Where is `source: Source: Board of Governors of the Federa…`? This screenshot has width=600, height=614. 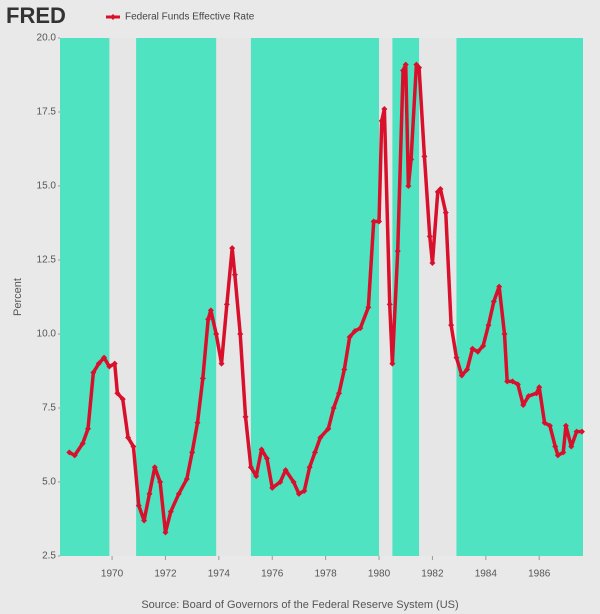 source: Source: Board of Governors of the Federa… is located at coordinates (299, 605).